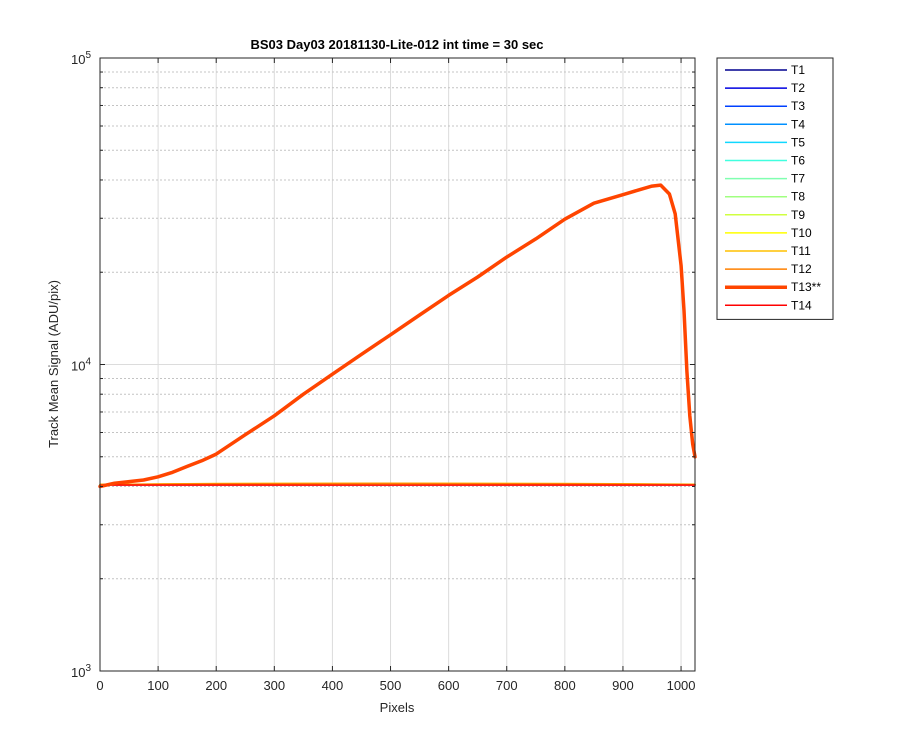 This screenshot has height=750, width=900. What do you see at coordinates (806, 287) in the screenshot?
I see `legend-label: T13**` at bounding box center [806, 287].